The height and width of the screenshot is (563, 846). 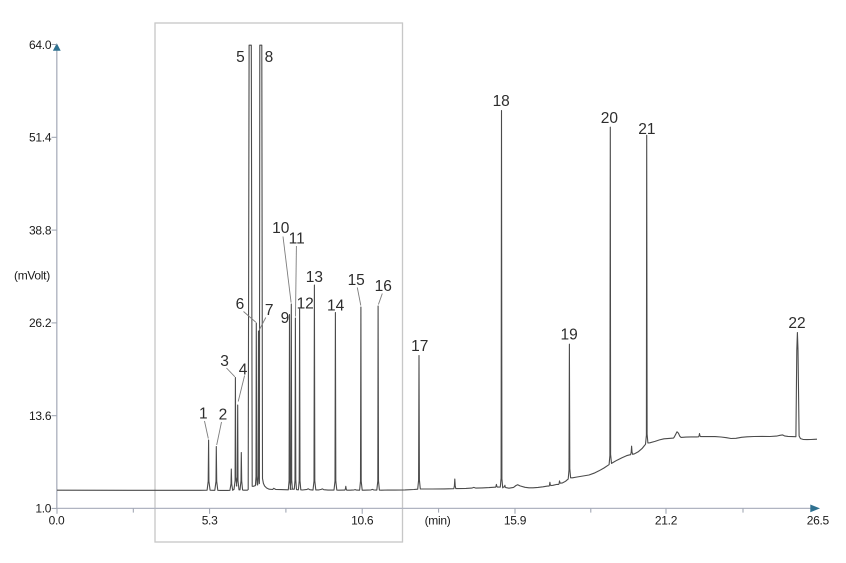 I want to click on svg-text: 1.0, so click(x=43, y=509).